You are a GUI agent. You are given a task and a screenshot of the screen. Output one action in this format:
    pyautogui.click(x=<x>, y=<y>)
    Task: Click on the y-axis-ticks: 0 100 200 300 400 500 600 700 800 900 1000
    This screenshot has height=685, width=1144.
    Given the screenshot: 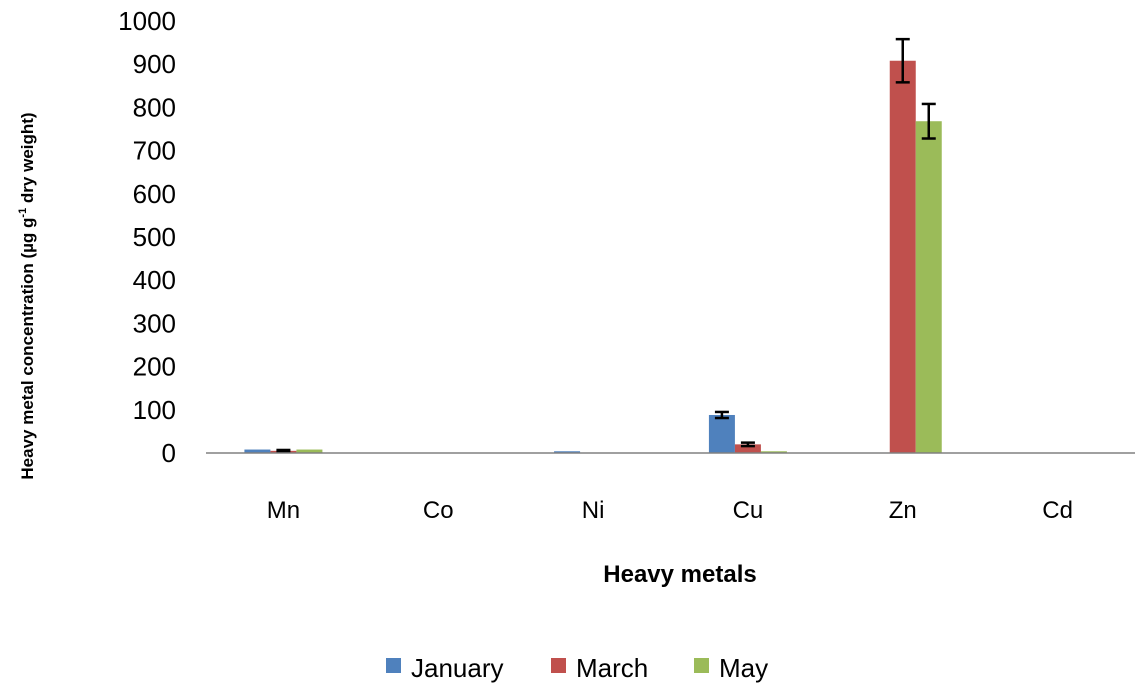 What is the action you would take?
    pyautogui.click(x=147, y=237)
    